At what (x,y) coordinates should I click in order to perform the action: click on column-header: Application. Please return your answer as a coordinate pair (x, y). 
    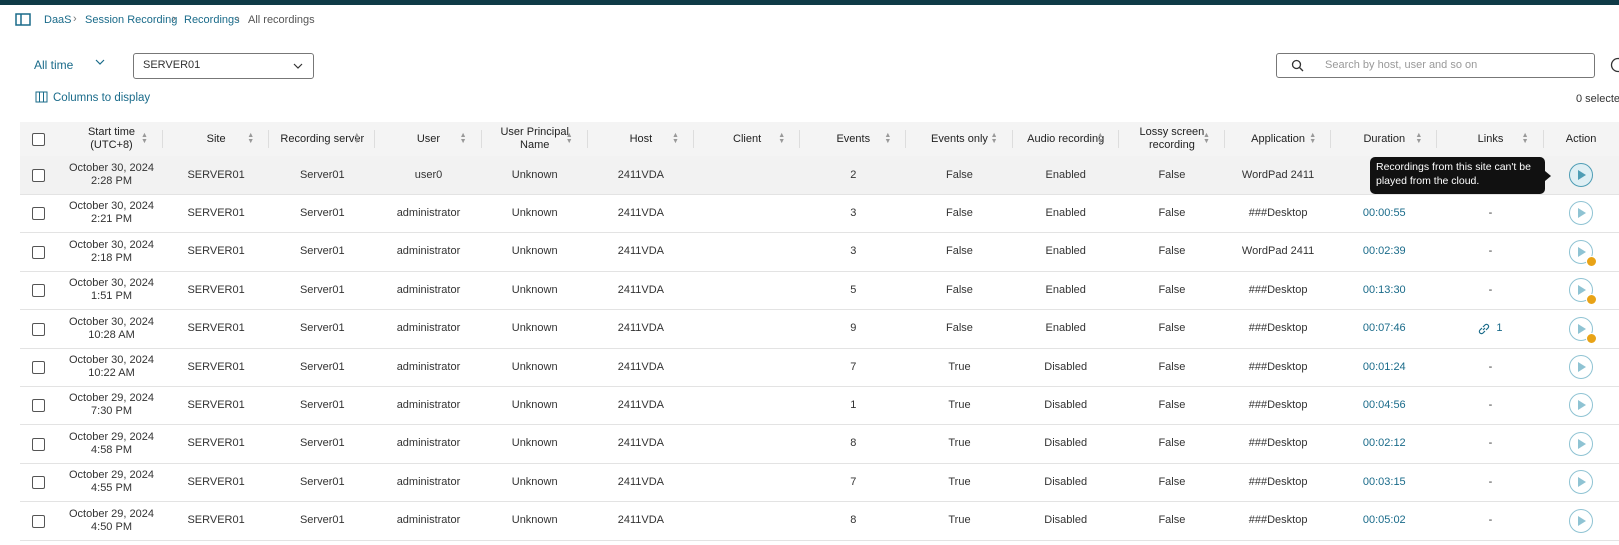
    Looking at the image, I should click on (1278, 138).